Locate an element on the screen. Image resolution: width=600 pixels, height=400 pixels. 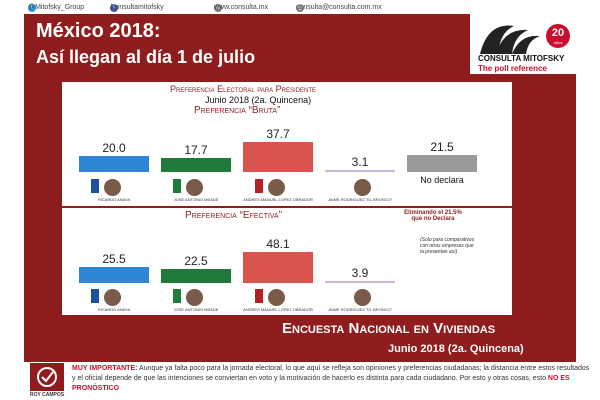
anniversary-sub: años is located at coordinates (558, 42).